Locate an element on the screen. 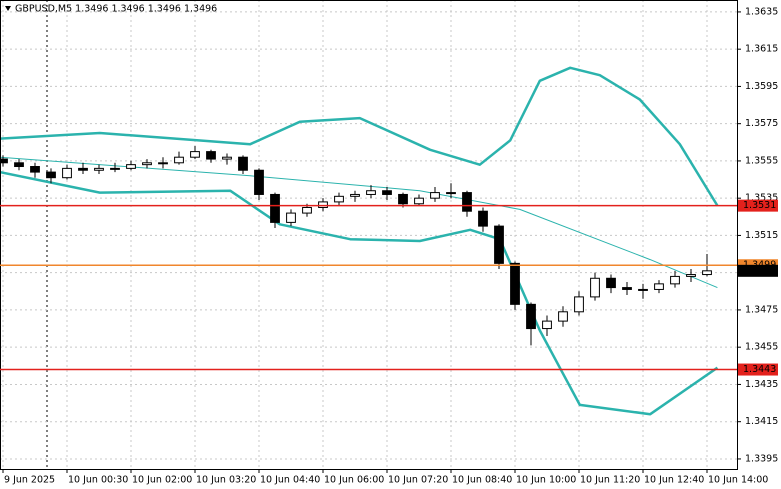  x-tick-label: 10 Jun 08:40 is located at coordinates (482, 480).